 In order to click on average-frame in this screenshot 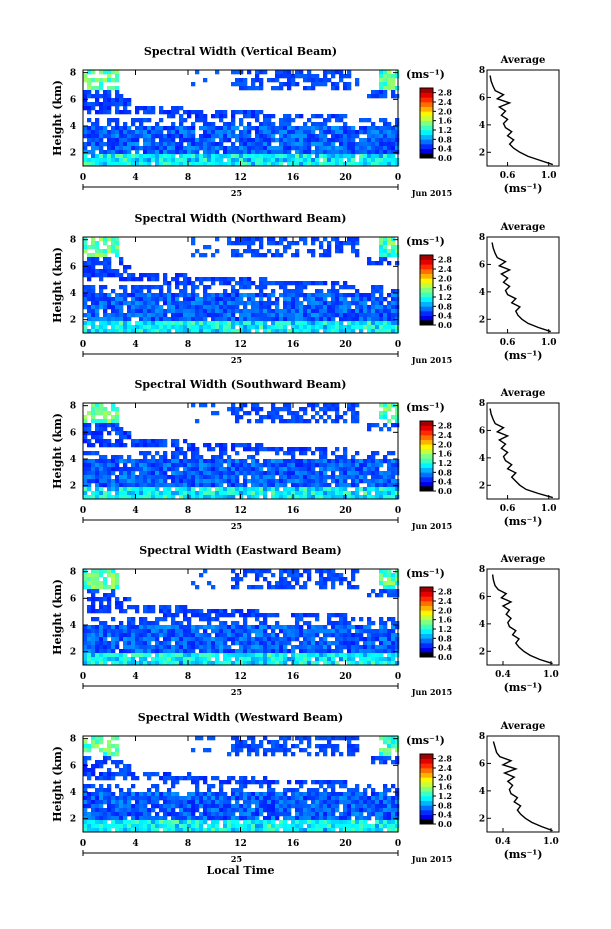, I will do `click(523, 617)`.